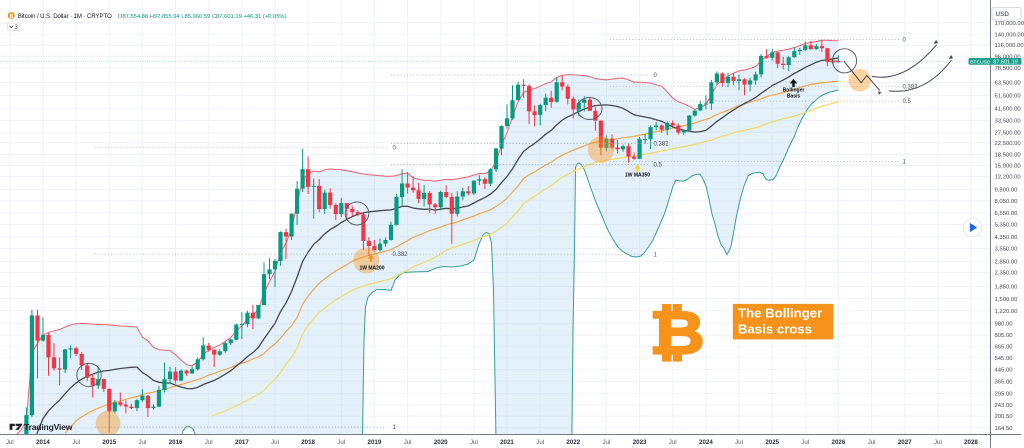 Image resolution: width=1024 pixels, height=448 pixels. Describe the element at coordinates (1007, 202) in the screenshot. I see `svg-text: 8,050.00` at that location.